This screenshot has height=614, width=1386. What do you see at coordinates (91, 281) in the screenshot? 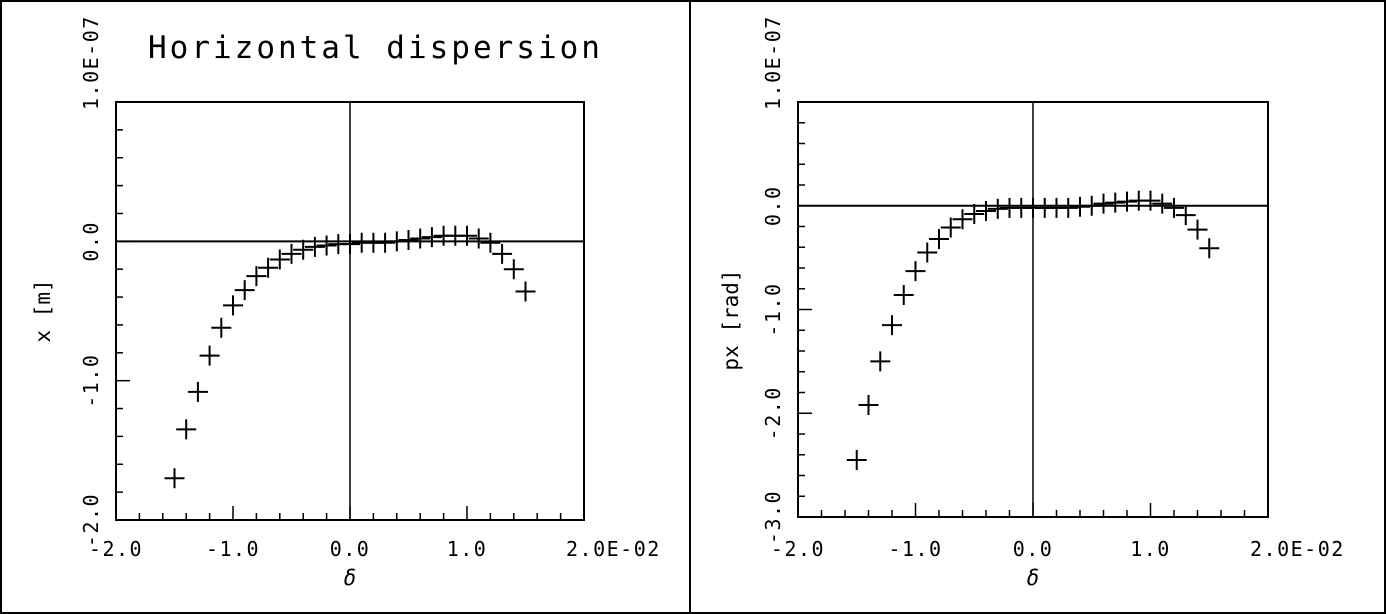
I see `y-tick-labels: -2.0 -1.0 0.0 1.0E-07` at bounding box center [91, 281].